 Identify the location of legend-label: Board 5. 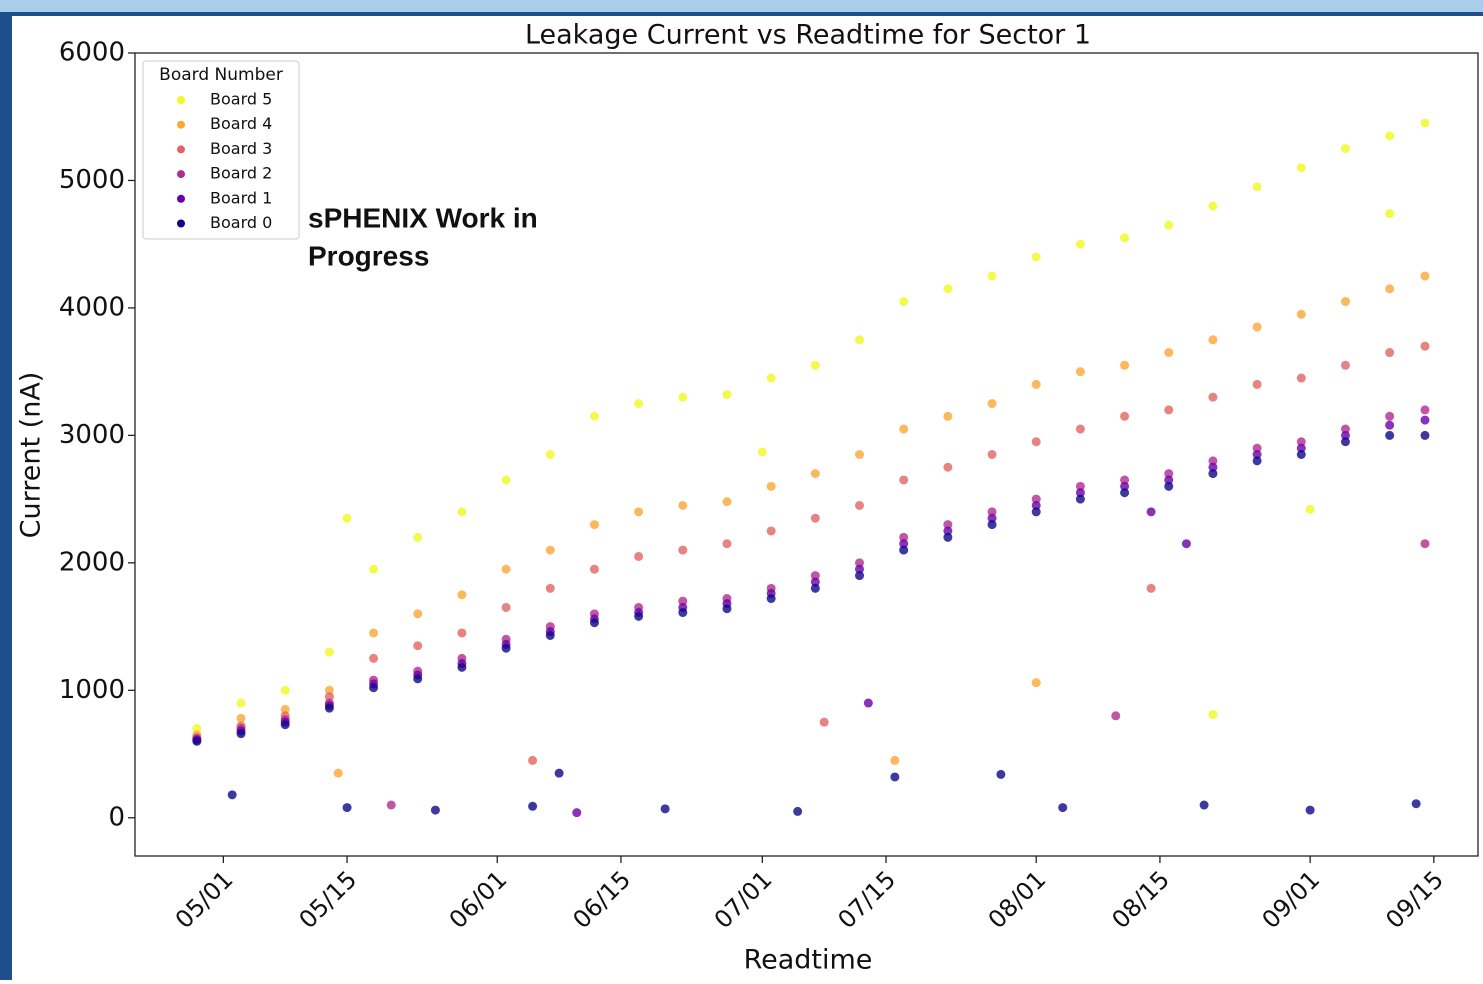
(241, 99).